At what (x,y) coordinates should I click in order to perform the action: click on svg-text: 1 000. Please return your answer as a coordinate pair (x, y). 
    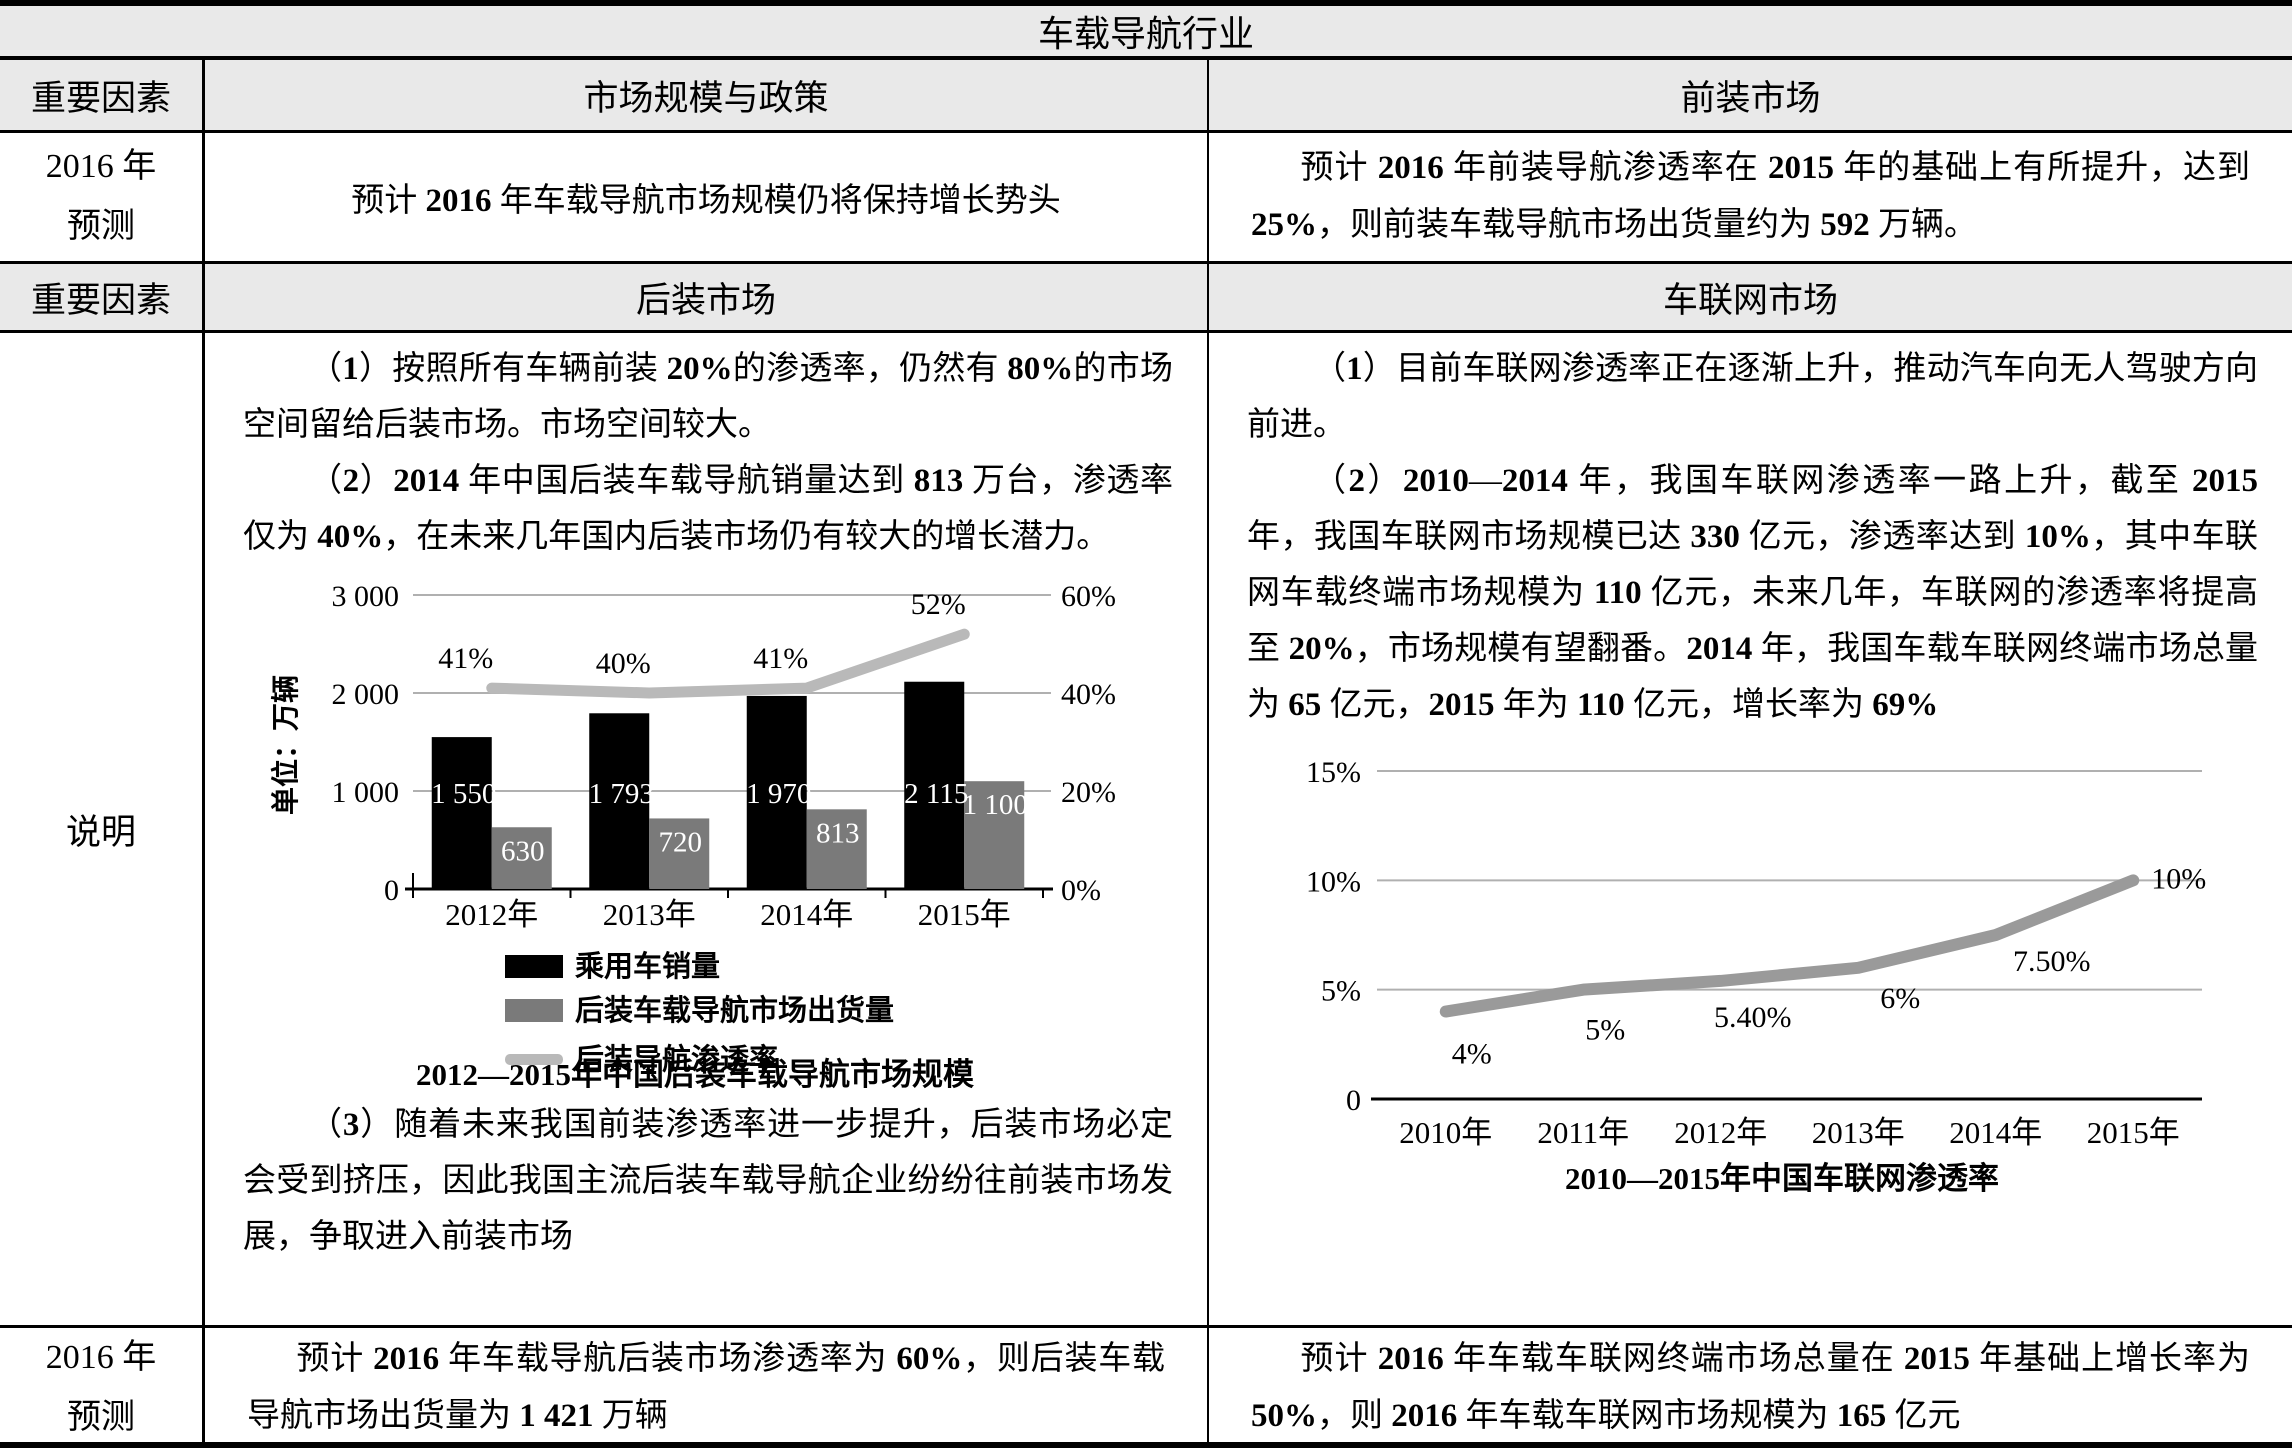
    Looking at the image, I should click on (366, 792).